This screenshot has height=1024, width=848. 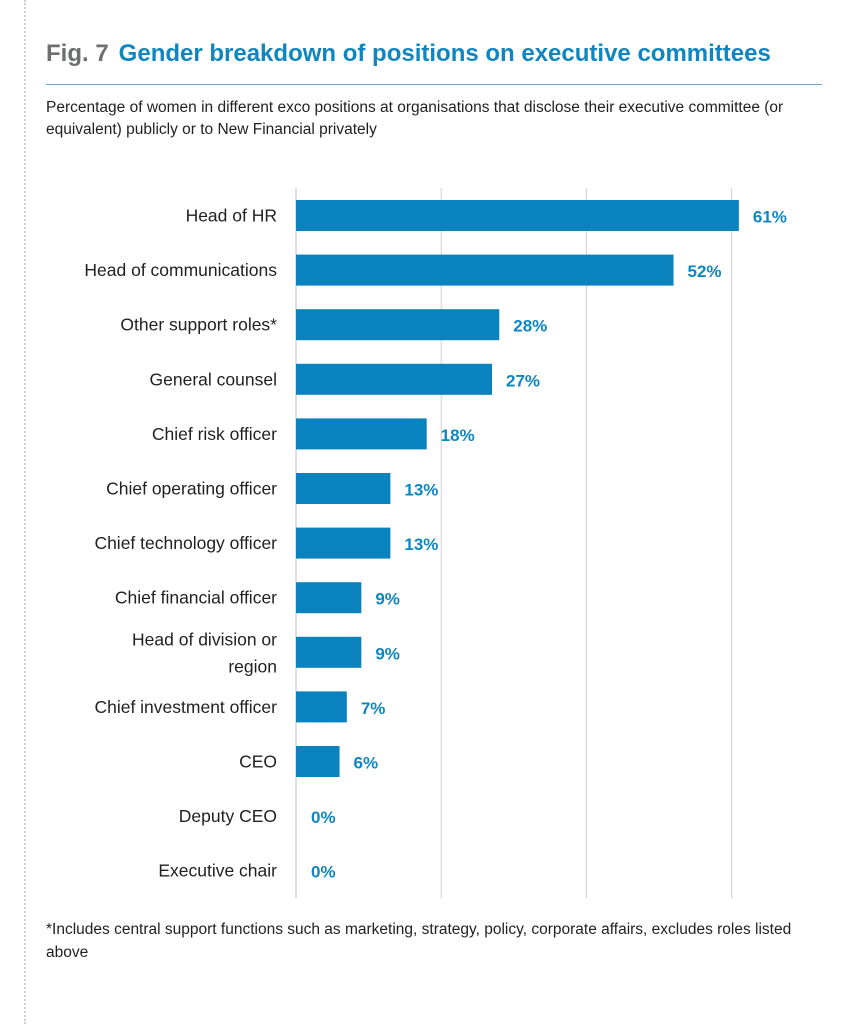 I want to click on category-label: CEO, so click(x=258, y=762).